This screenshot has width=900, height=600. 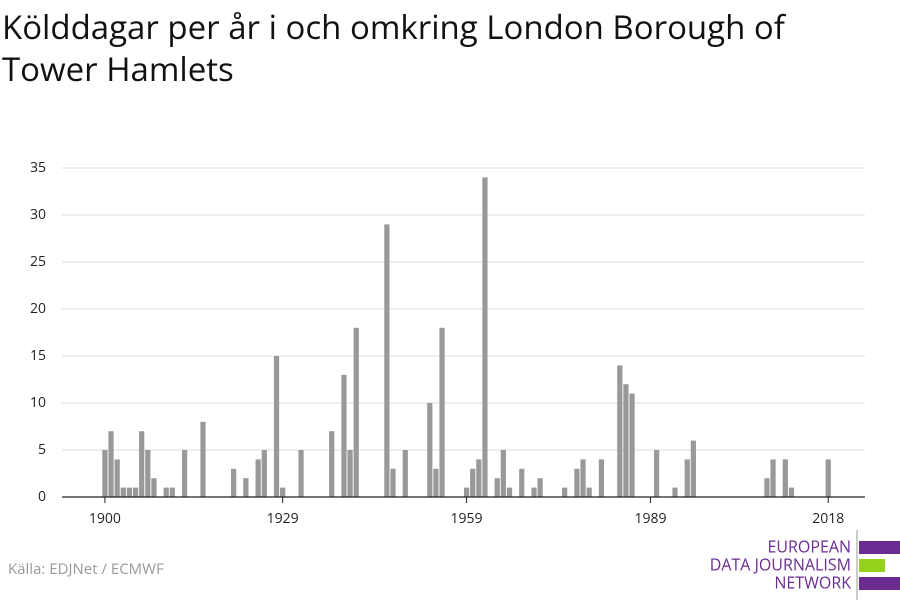 I want to click on x-tick-label: 1900, so click(x=105, y=518).